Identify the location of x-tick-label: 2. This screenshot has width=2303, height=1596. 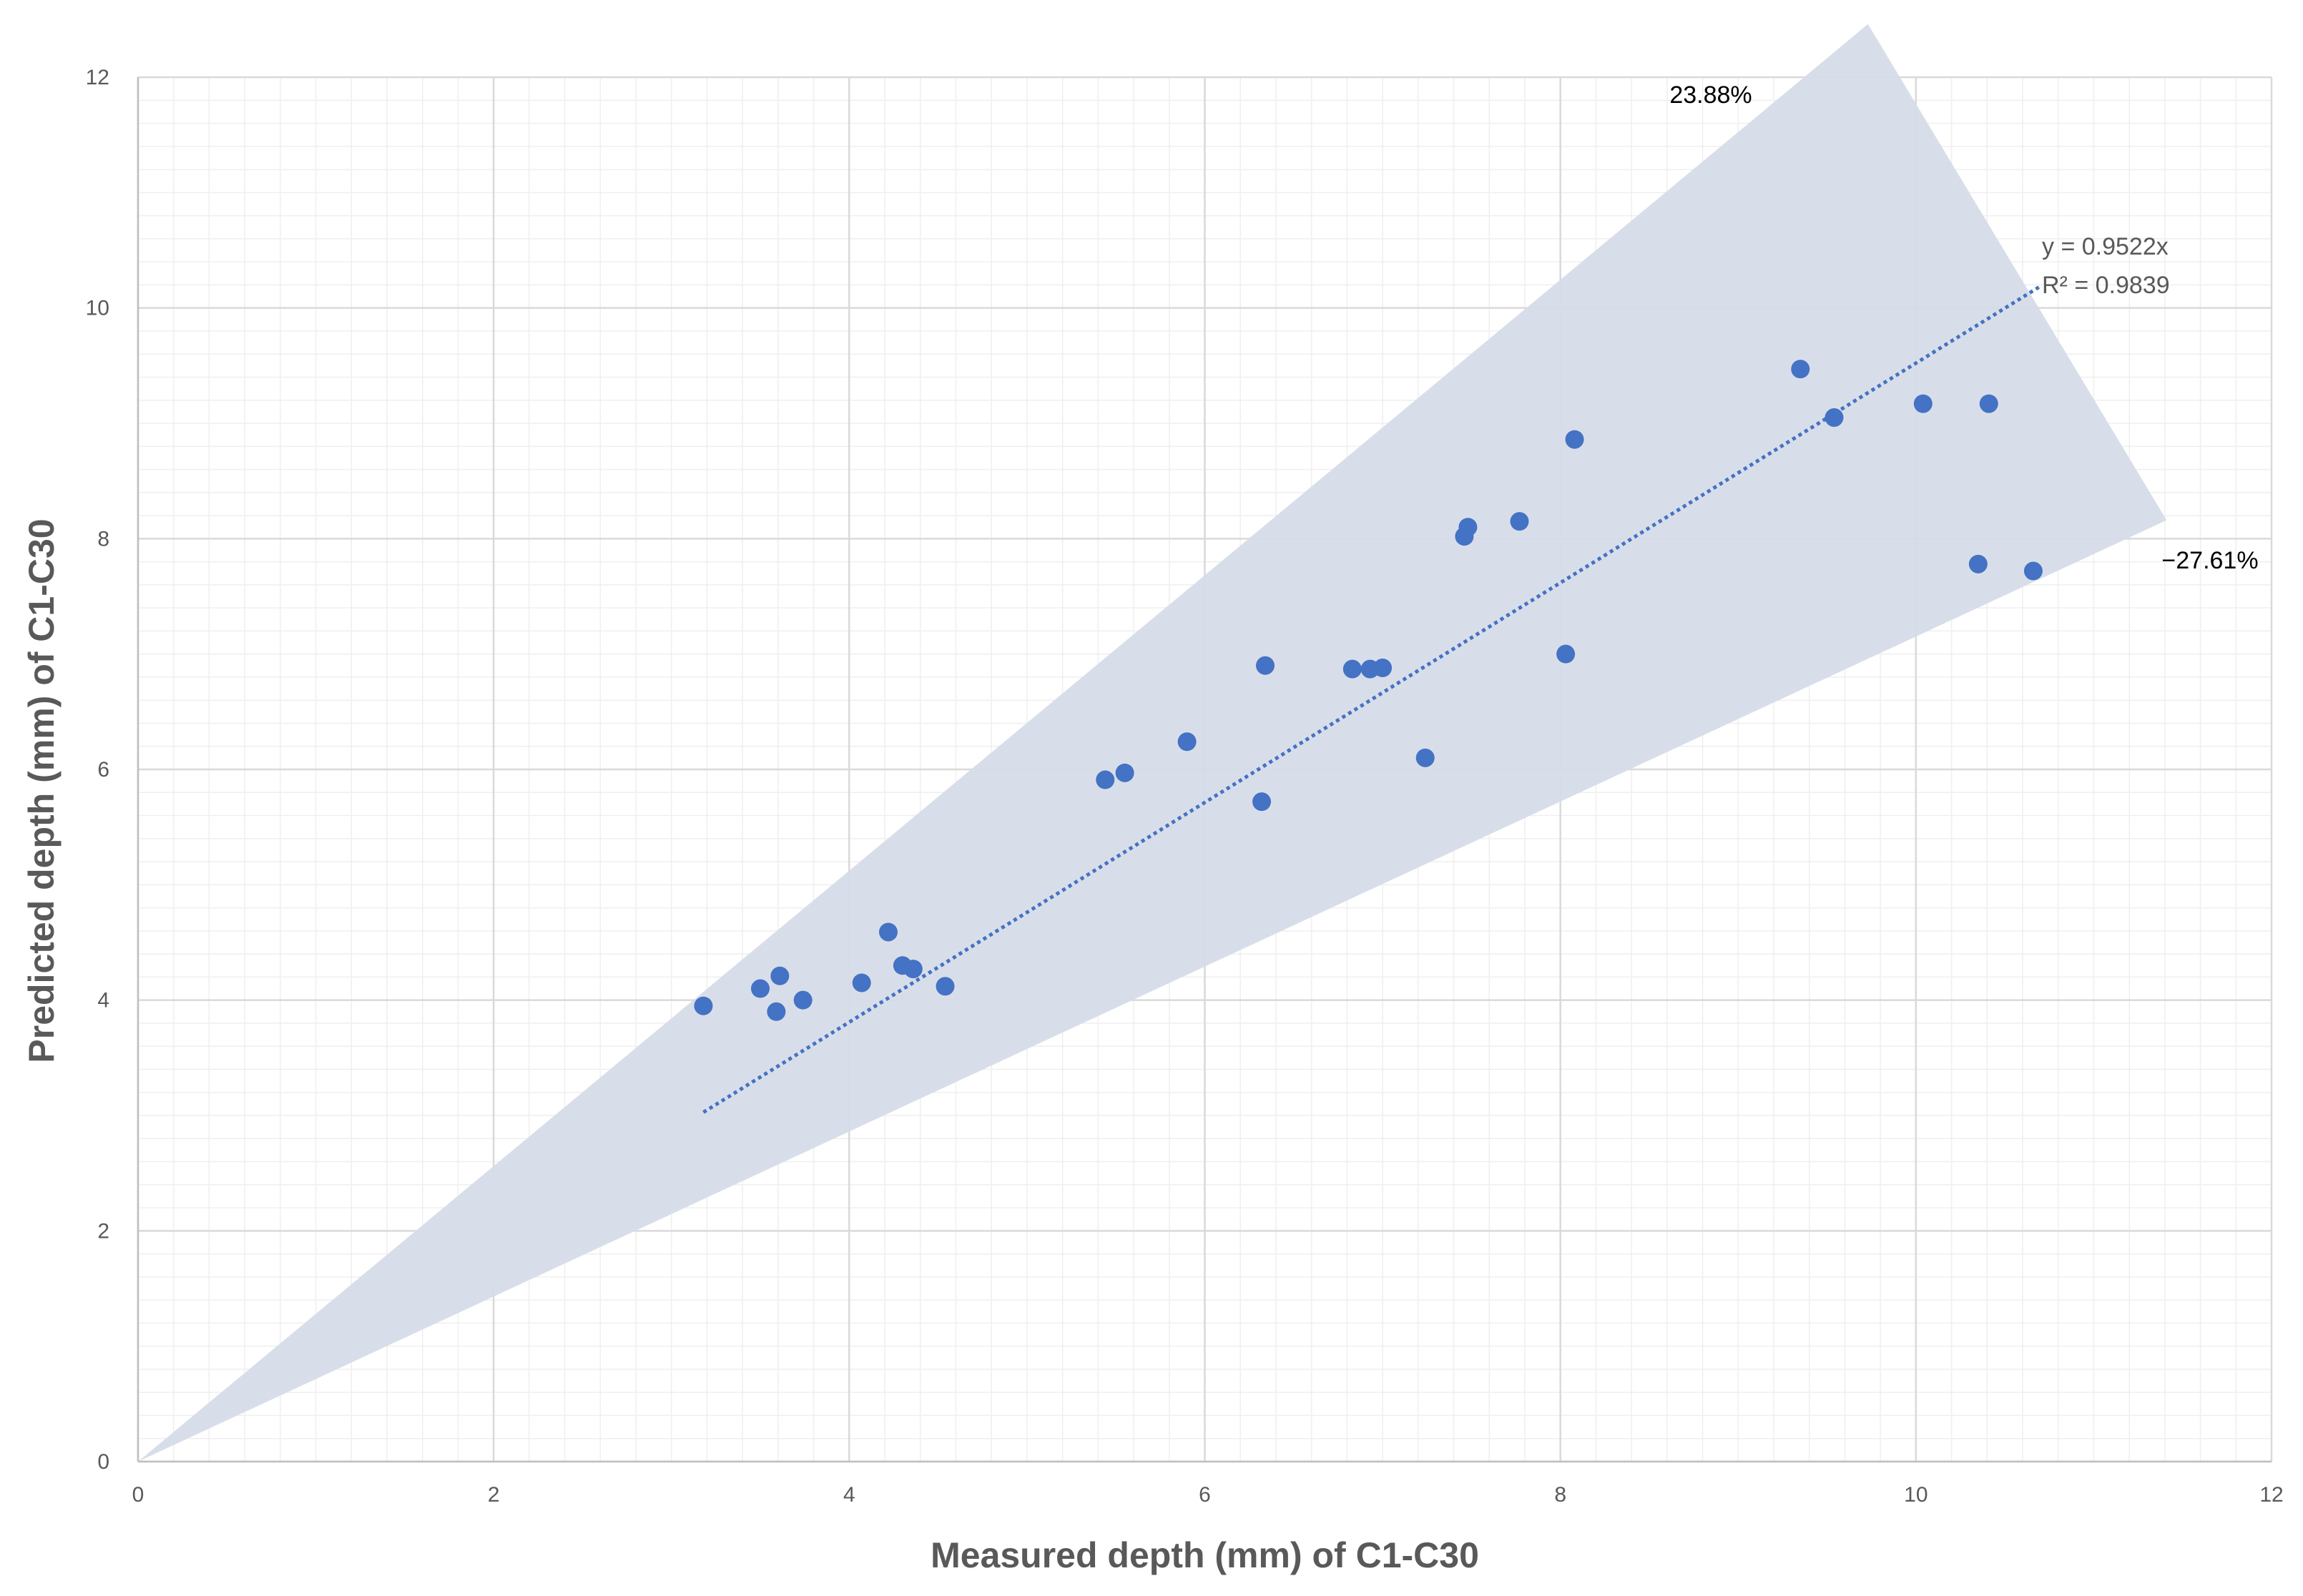
(494, 1495).